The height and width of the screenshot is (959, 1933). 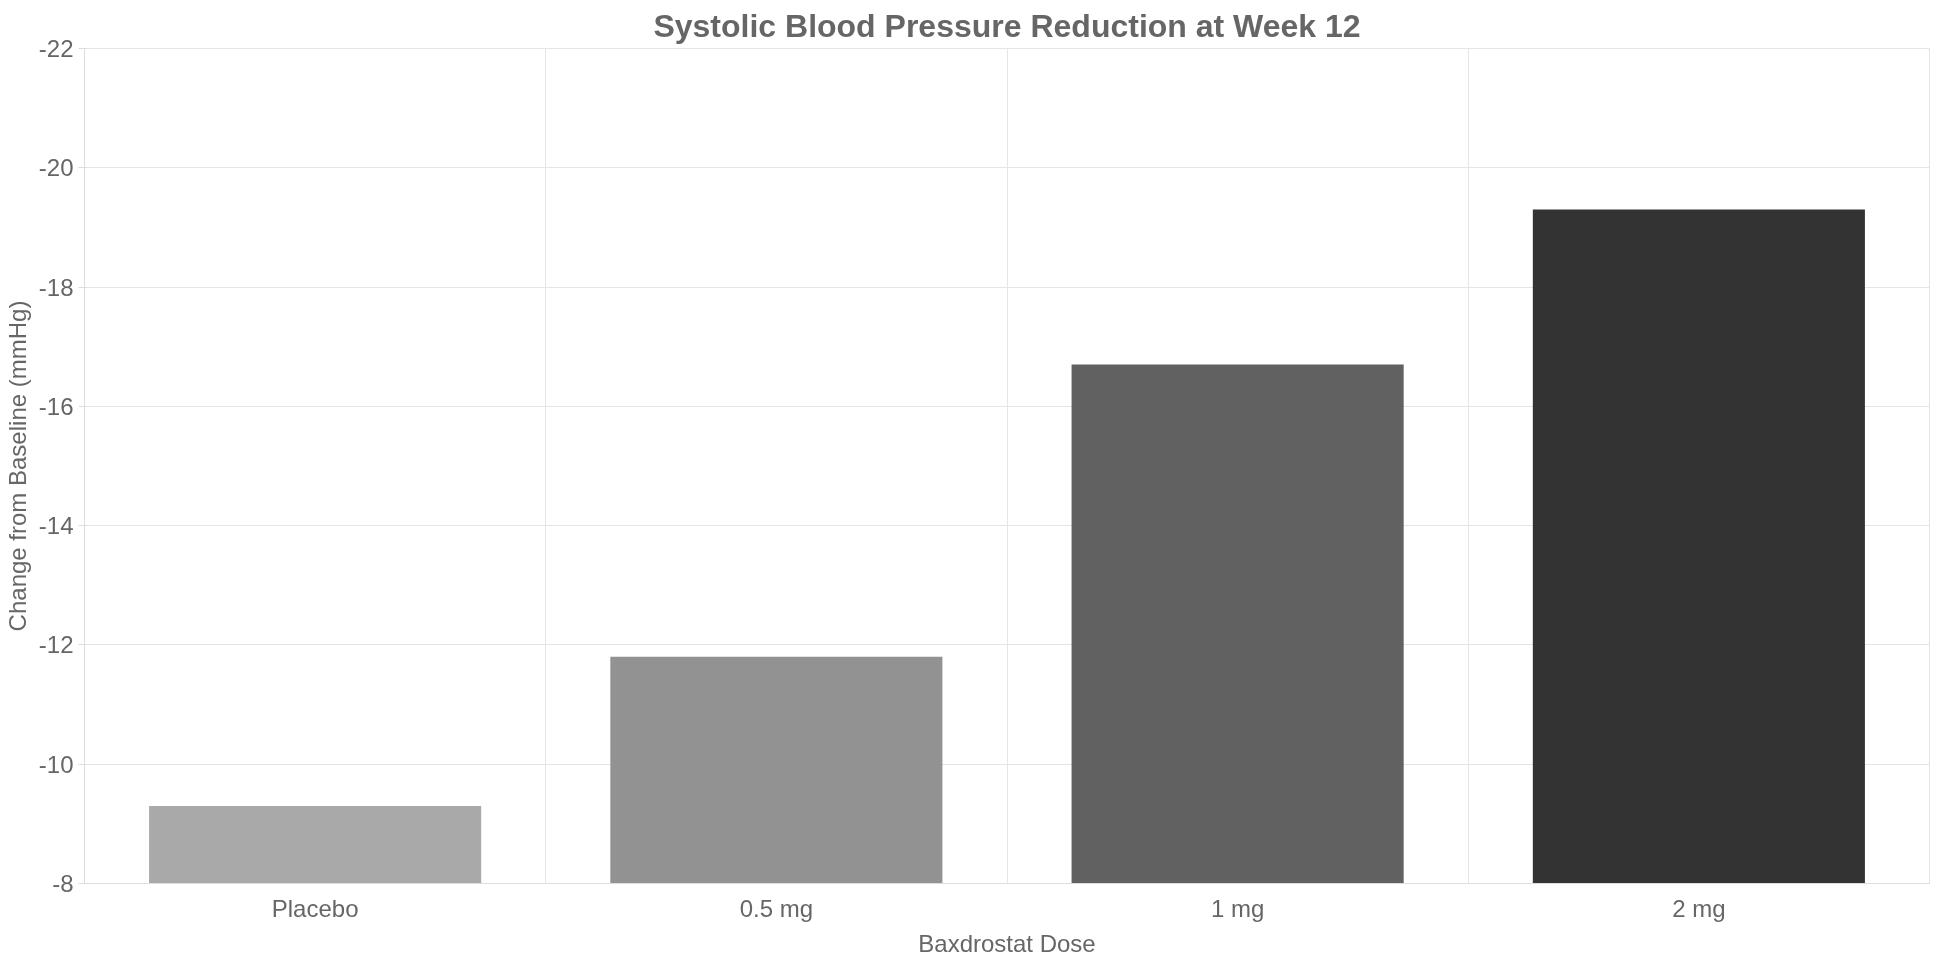 I want to click on chart-title: Systolic Blood Pressure Reduction at Week 12, so click(x=1007, y=25).